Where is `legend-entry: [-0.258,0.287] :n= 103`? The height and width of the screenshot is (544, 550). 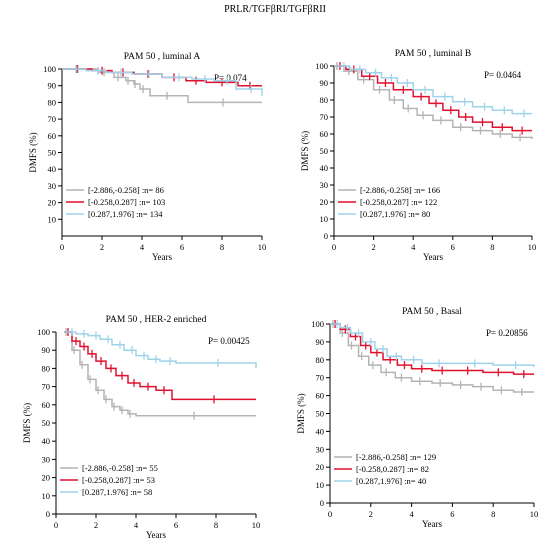 legend-entry: [-0.258,0.287] :n= 103 is located at coordinates (126, 202).